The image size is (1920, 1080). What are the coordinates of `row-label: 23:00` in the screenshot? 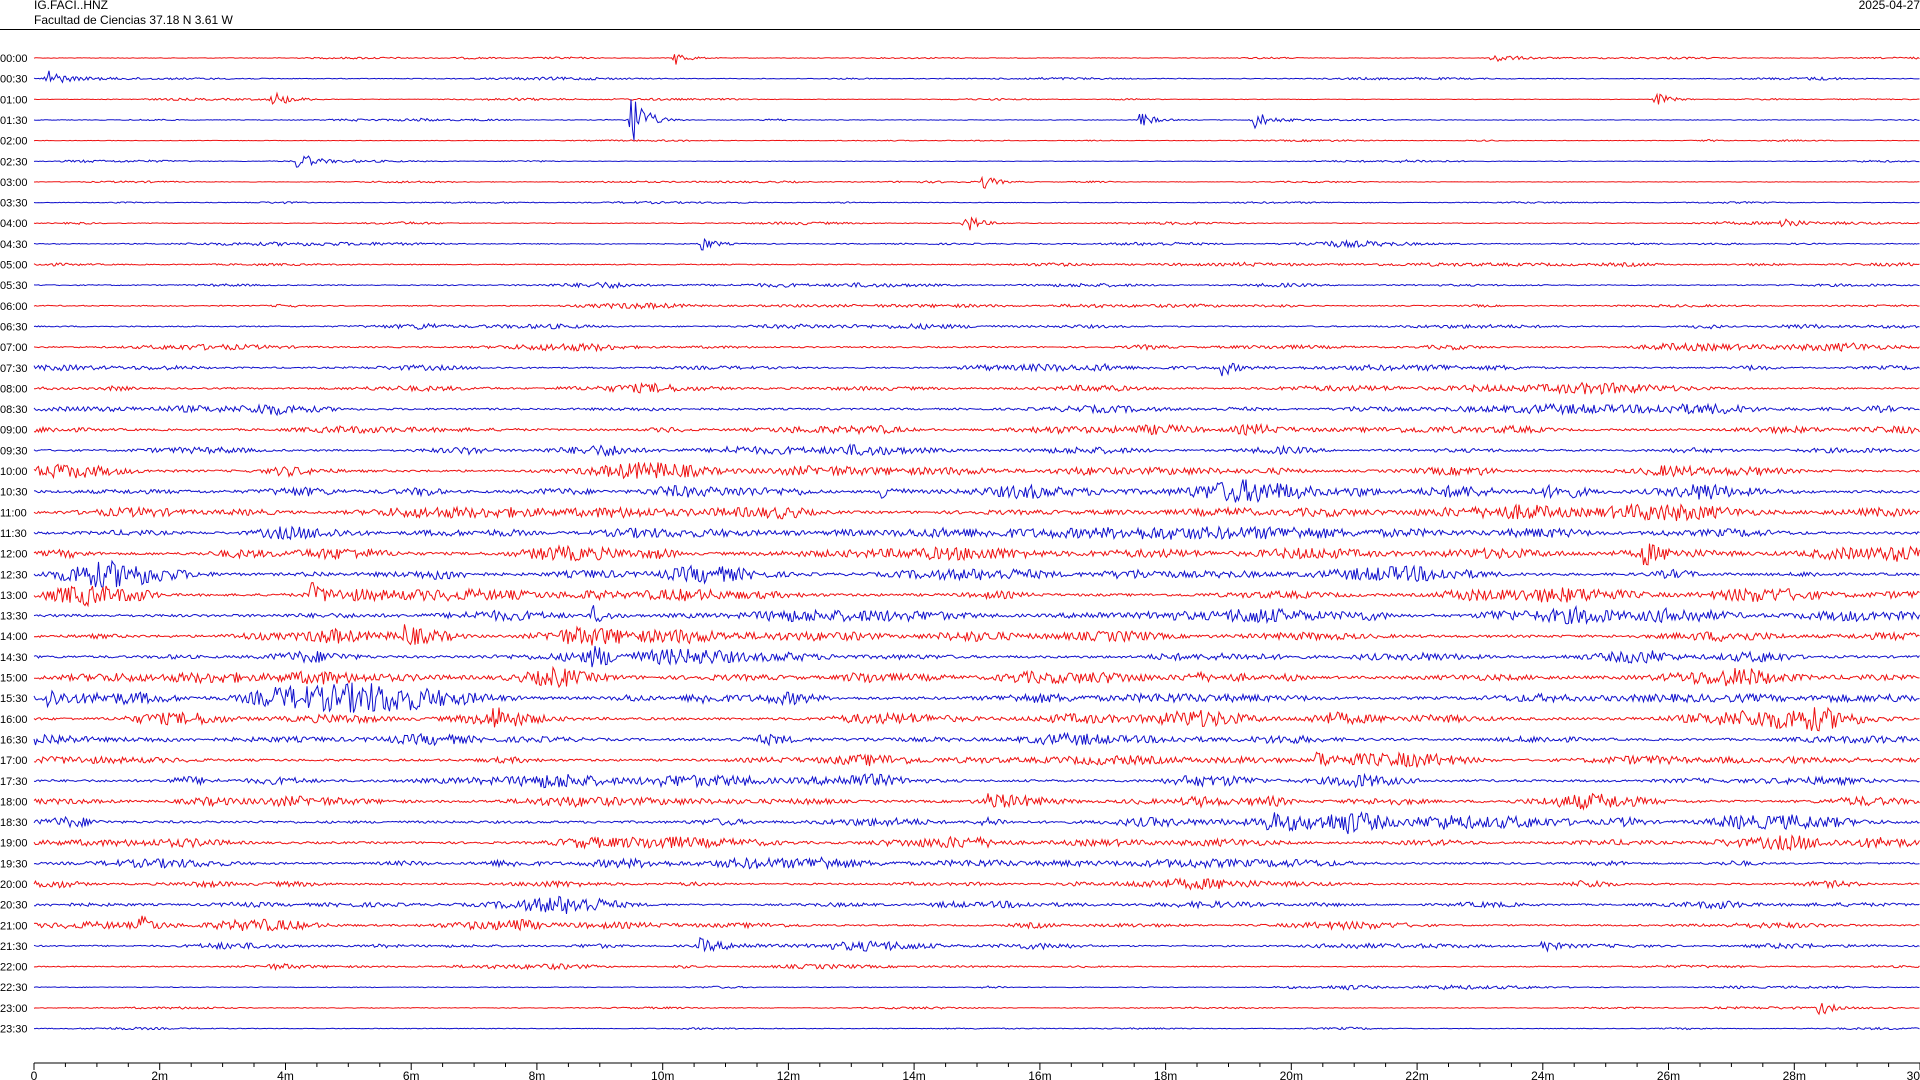 It's located at (14, 1009).